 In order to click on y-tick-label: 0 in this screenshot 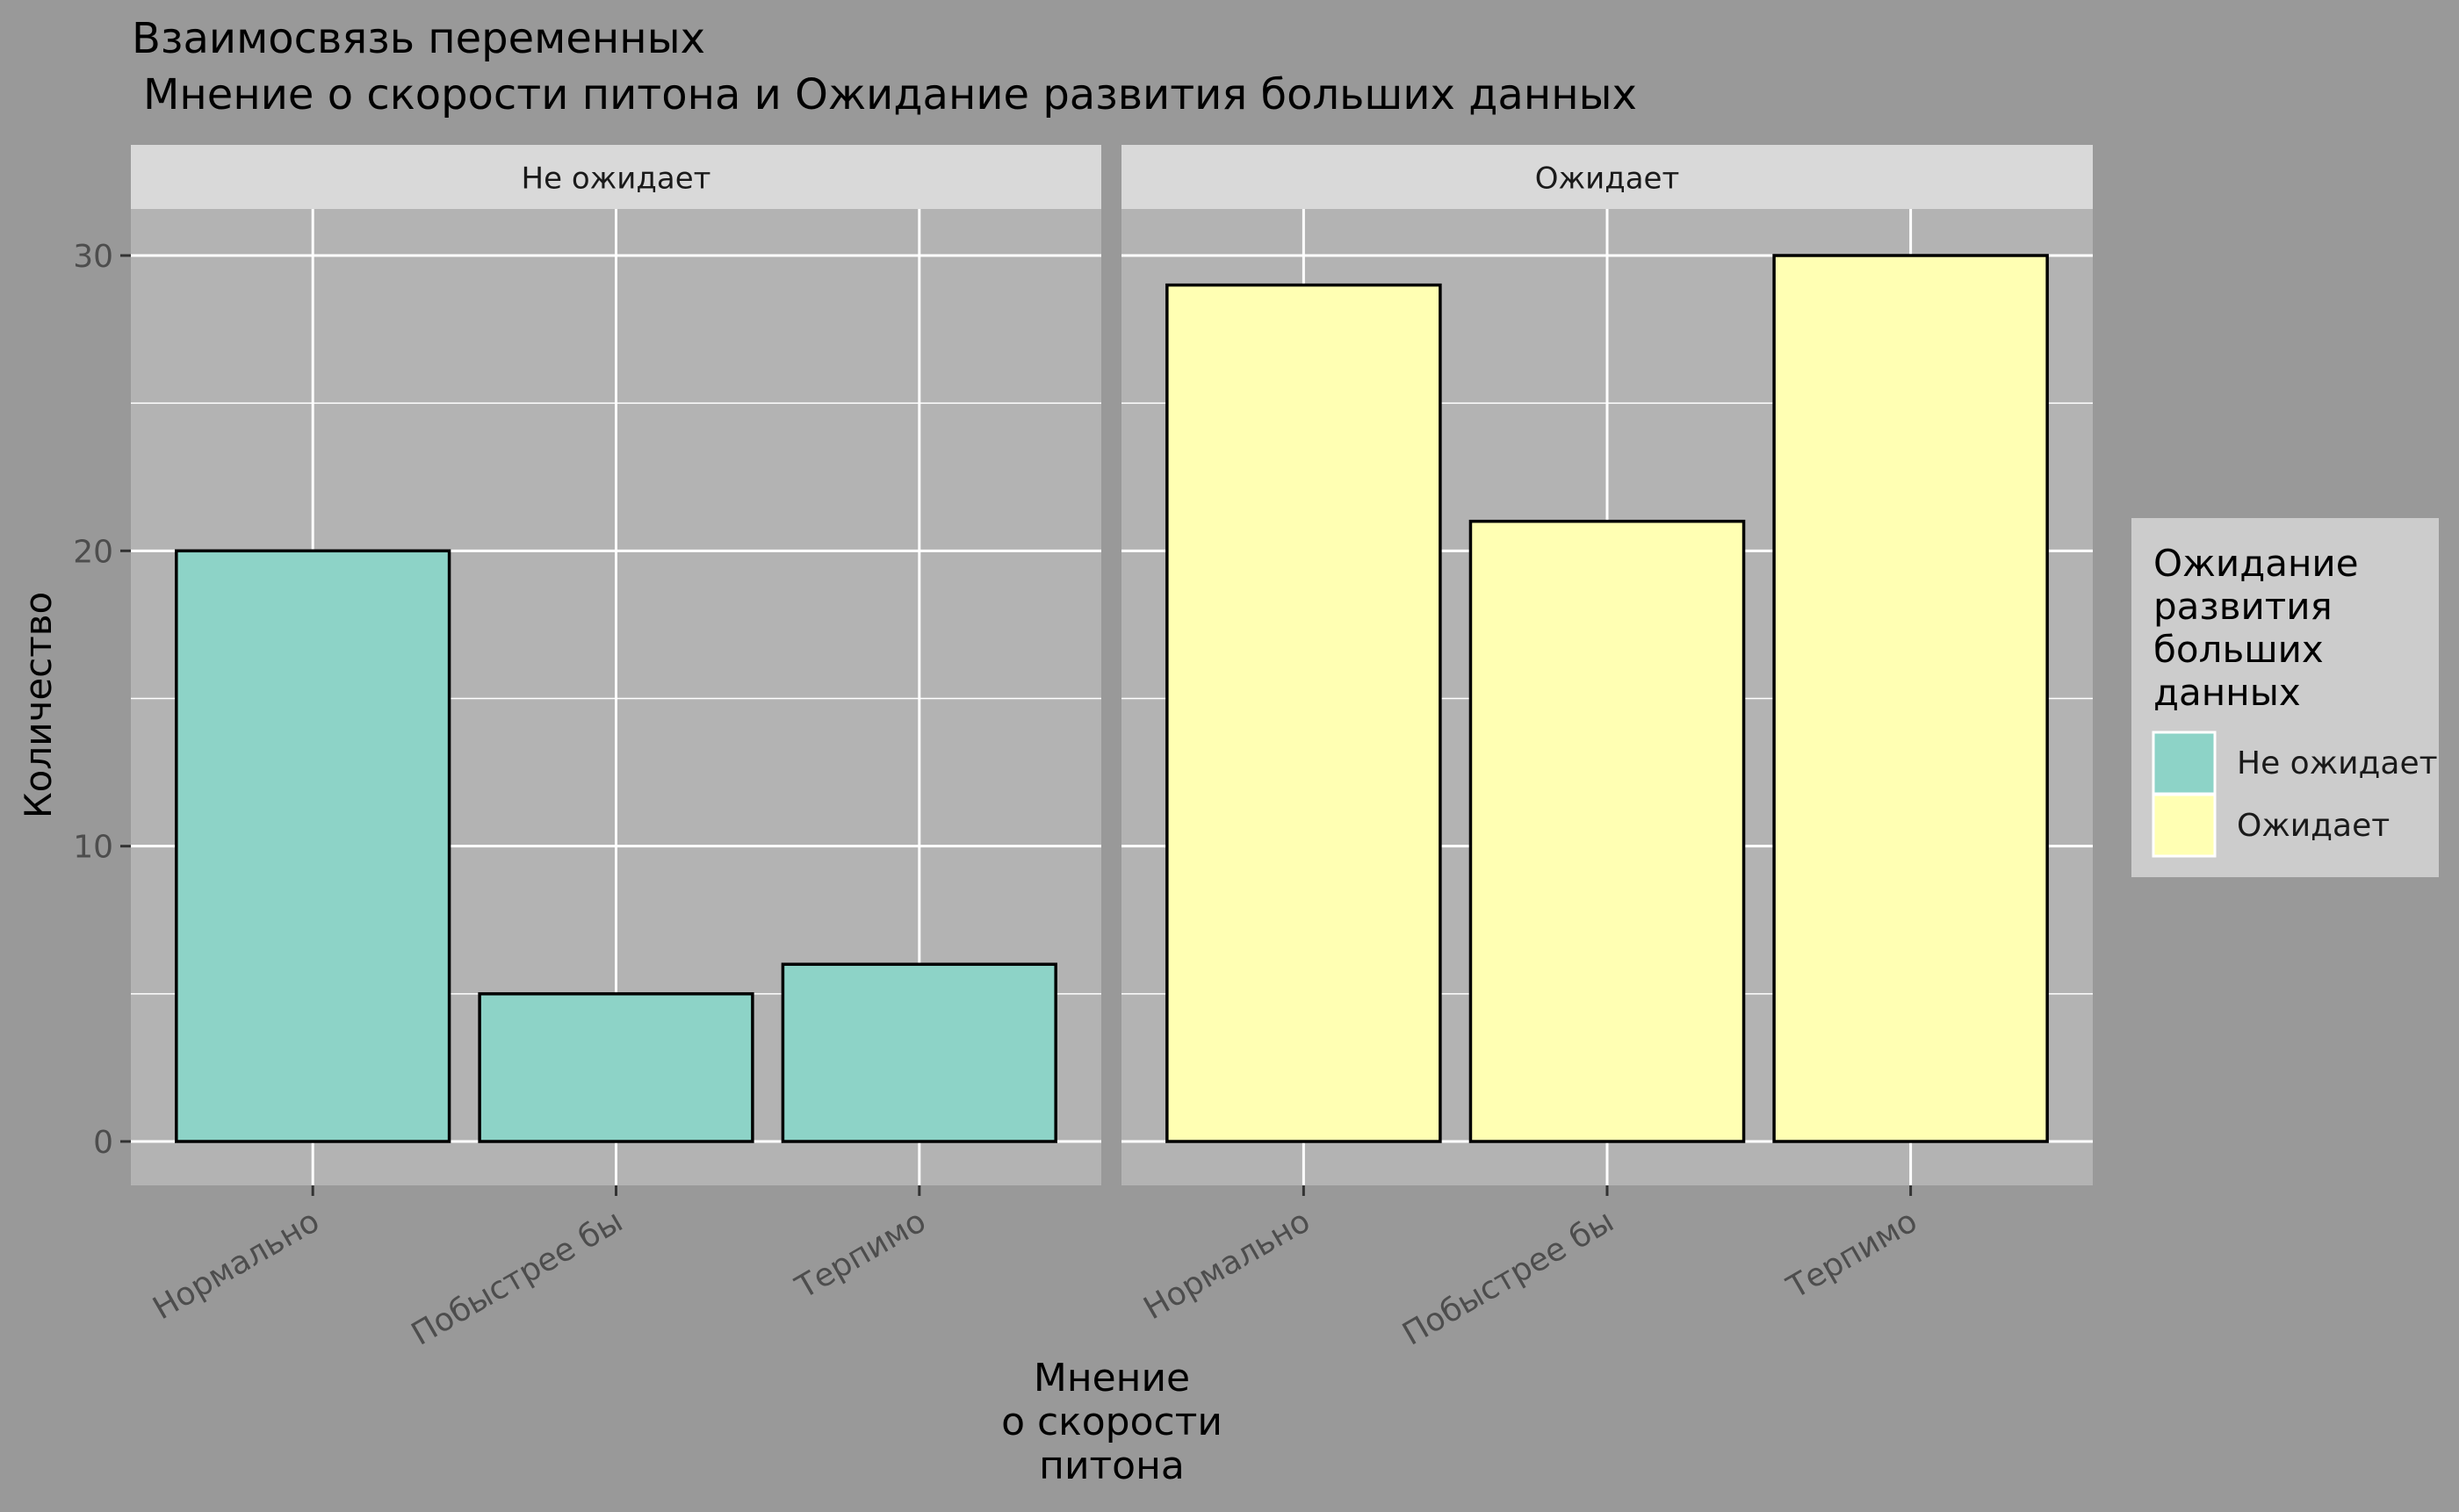, I will do `click(103, 1143)`.